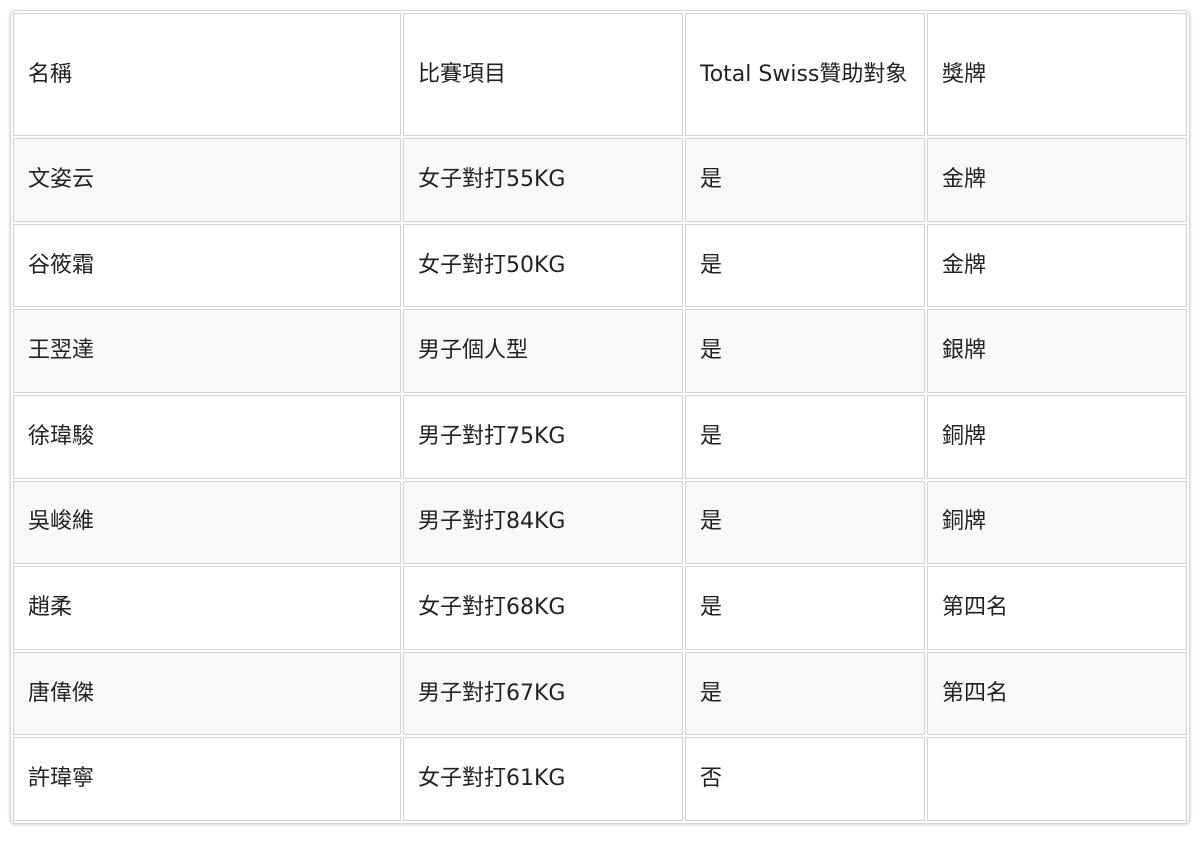 The image size is (1200, 842). What do you see at coordinates (207, 75) in the screenshot?
I see `header-name: 名稱` at bounding box center [207, 75].